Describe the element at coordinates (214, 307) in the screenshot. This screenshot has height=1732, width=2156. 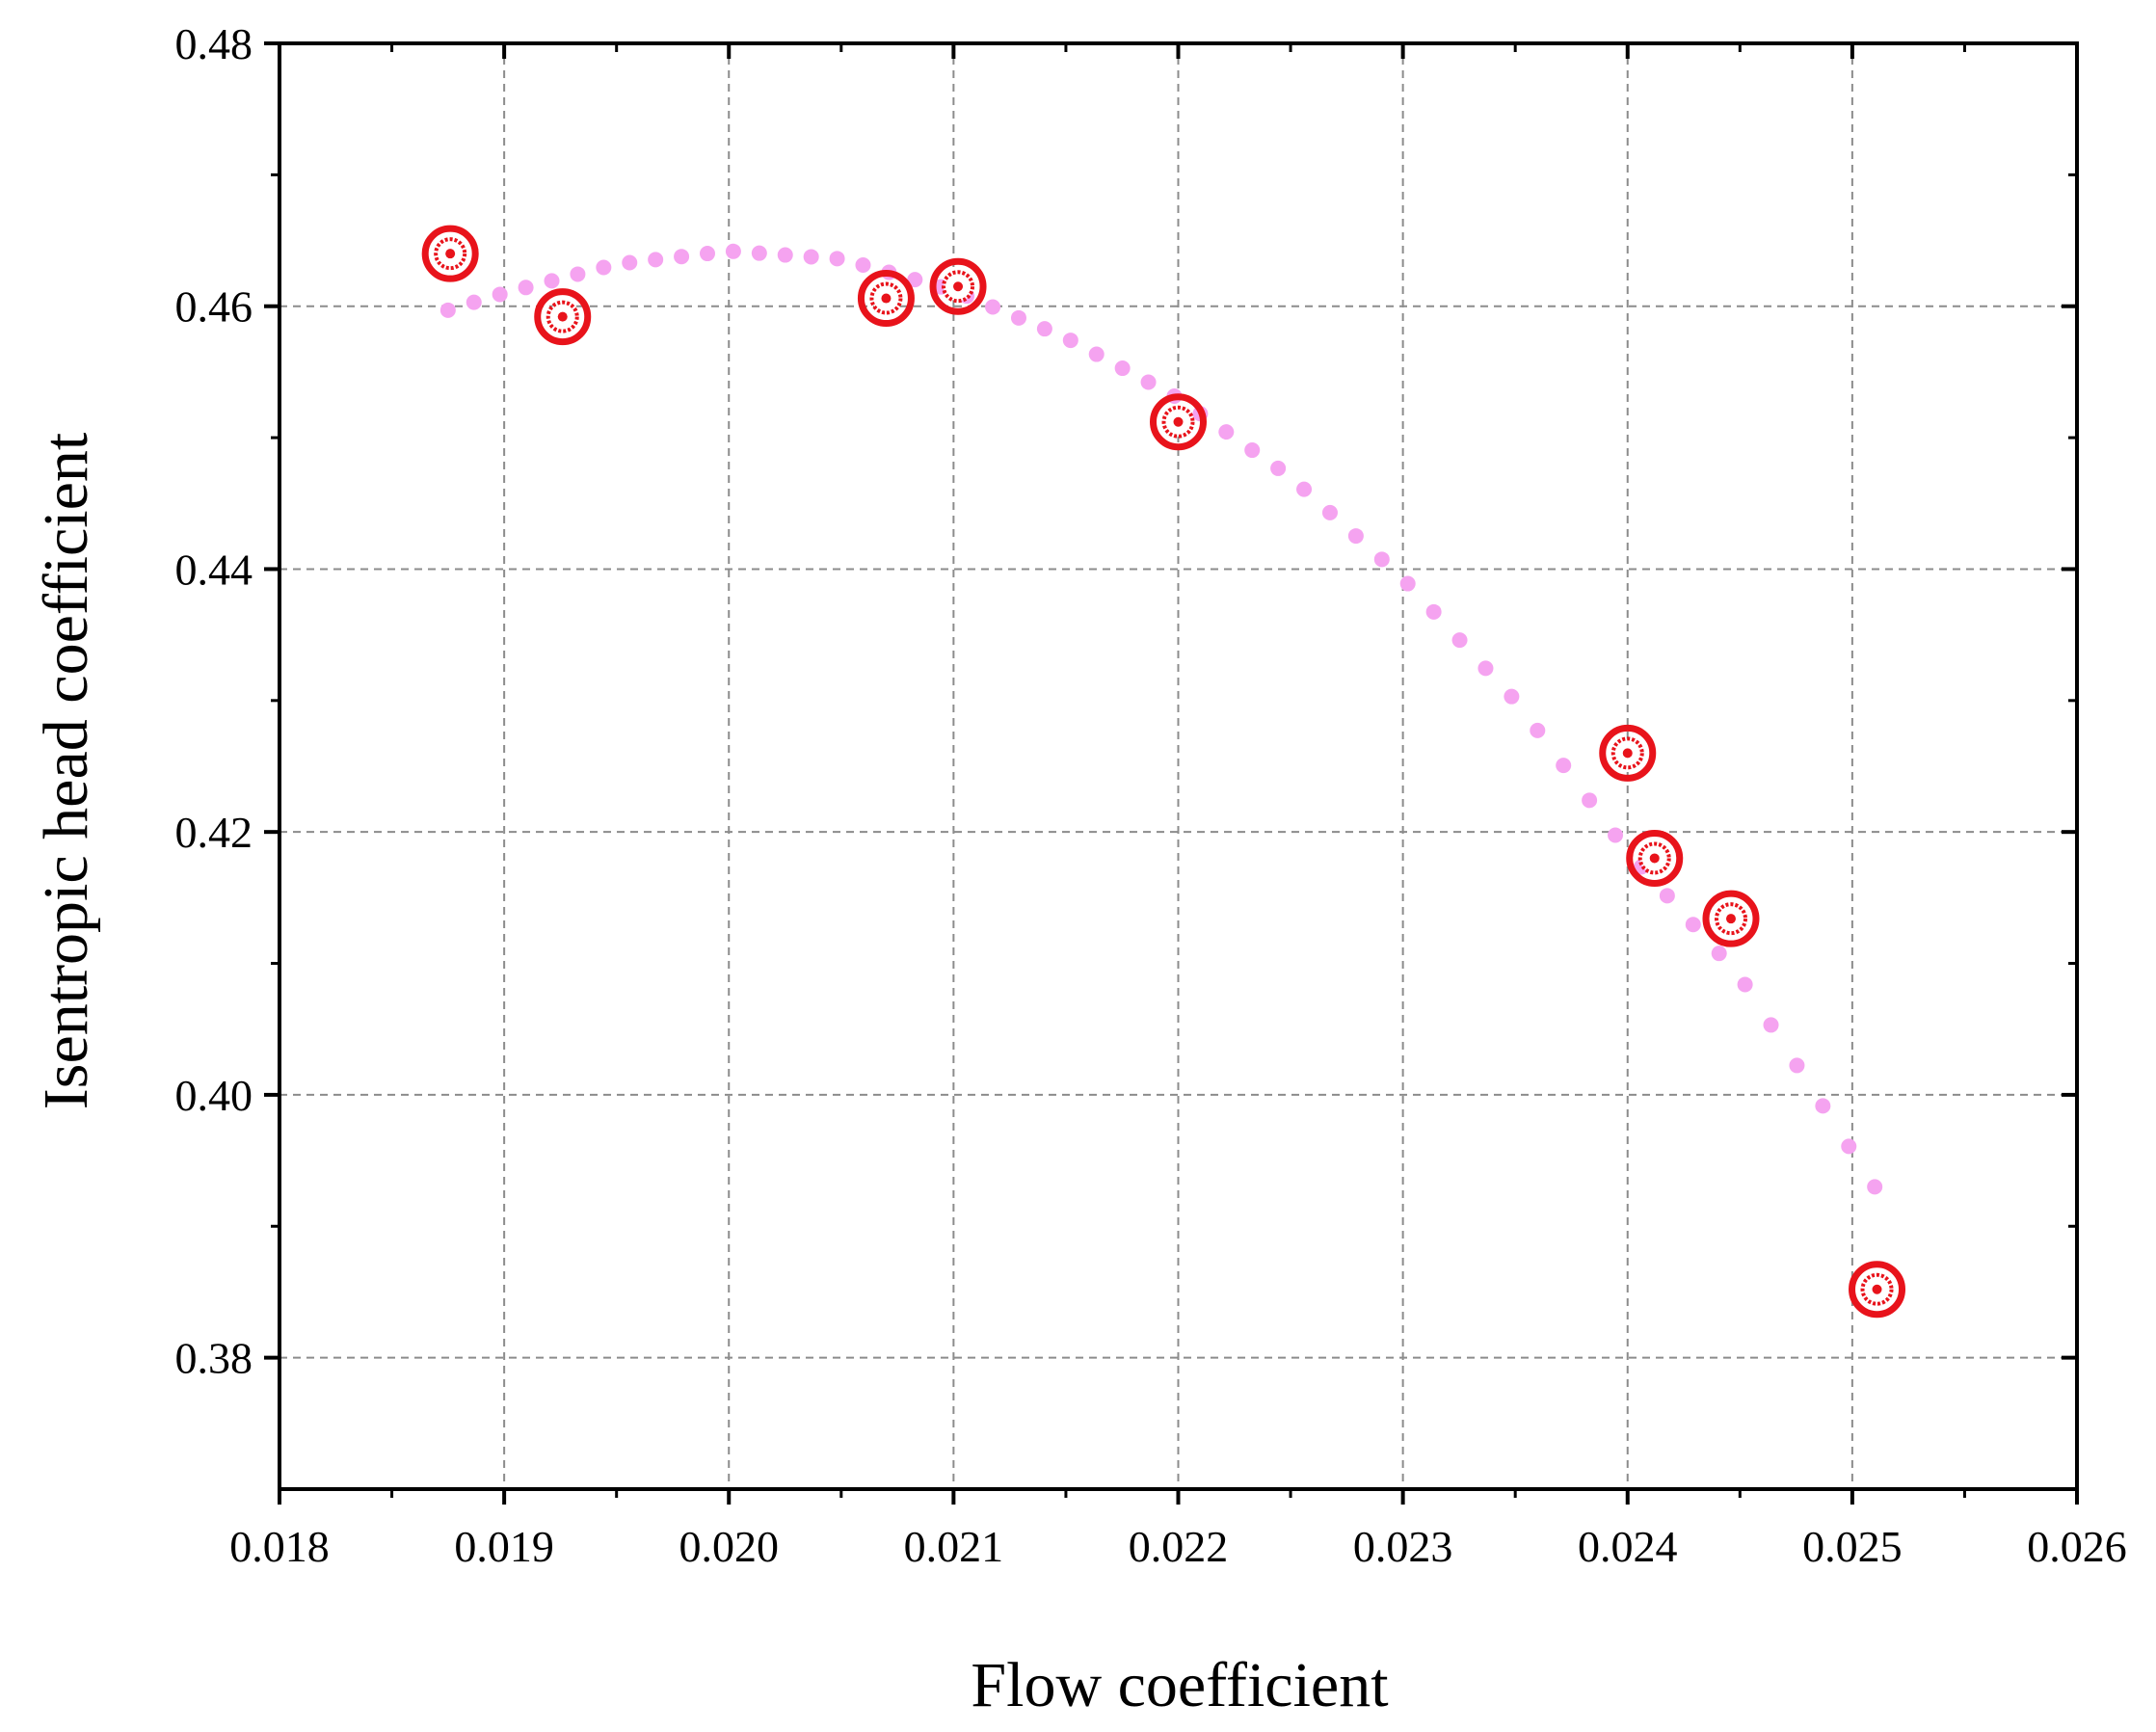
I see `y-tick-label: 0.46` at that location.